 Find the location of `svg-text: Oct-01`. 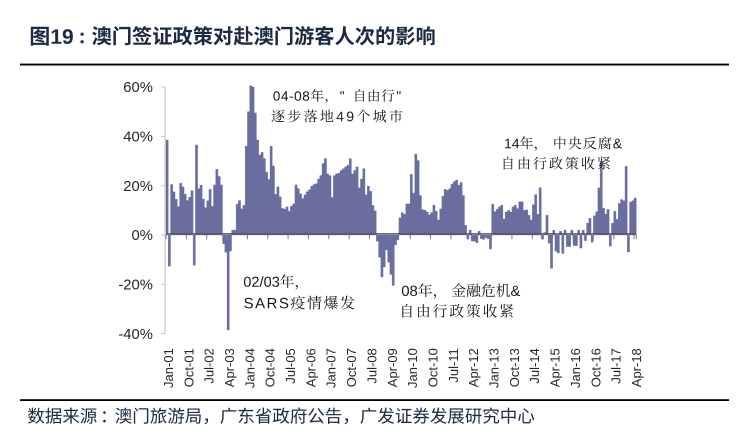

svg-text: Oct-01 is located at coordinates (188, 367).